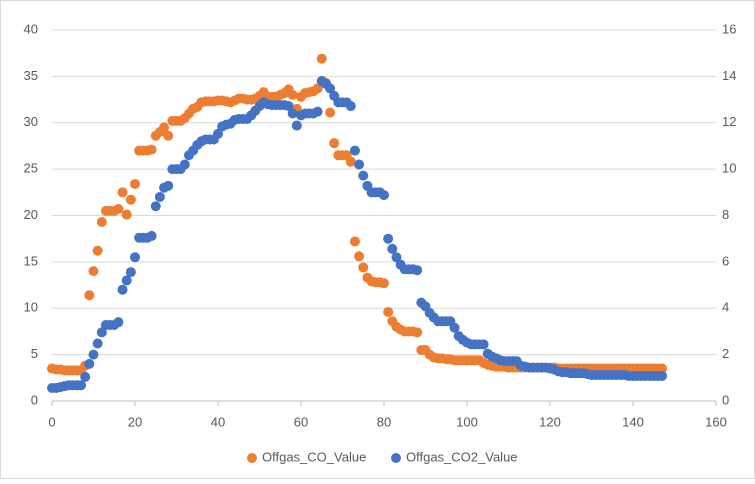  What do you see at coordinates (31, 214) in the screenshot?
I see `y-tick-label: 20` at bounding box center [31, 214].